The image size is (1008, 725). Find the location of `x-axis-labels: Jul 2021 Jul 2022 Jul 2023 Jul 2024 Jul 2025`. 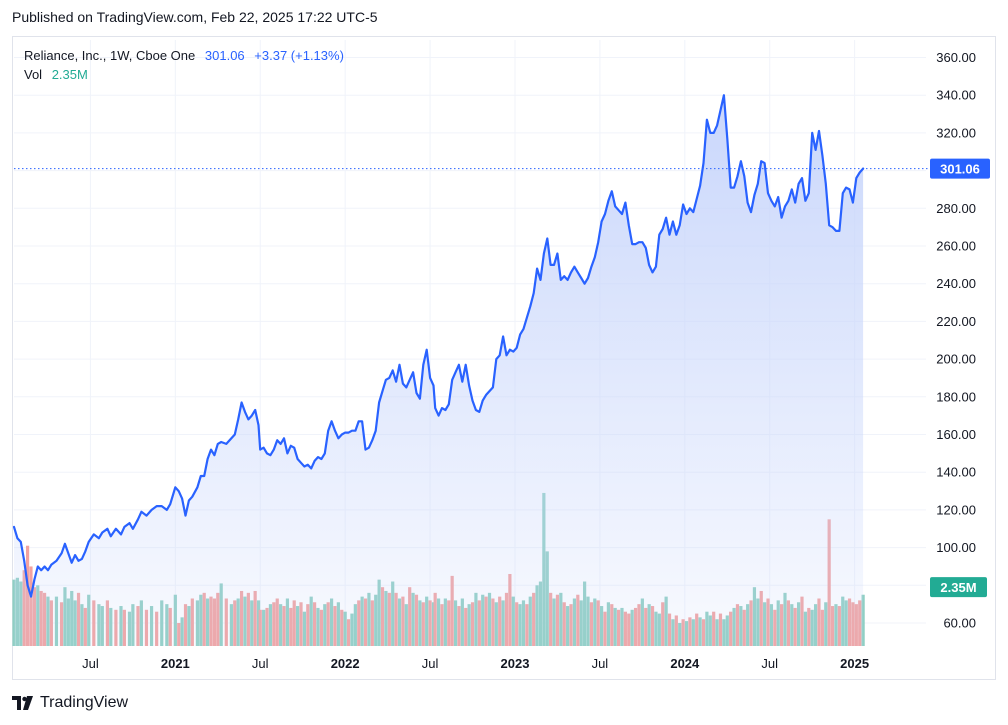

x-axis-labels: Jul 2021 Jul 2022 Jul 2023 Jul 2024 Jul 2025 is located at coordinates (475, 663).